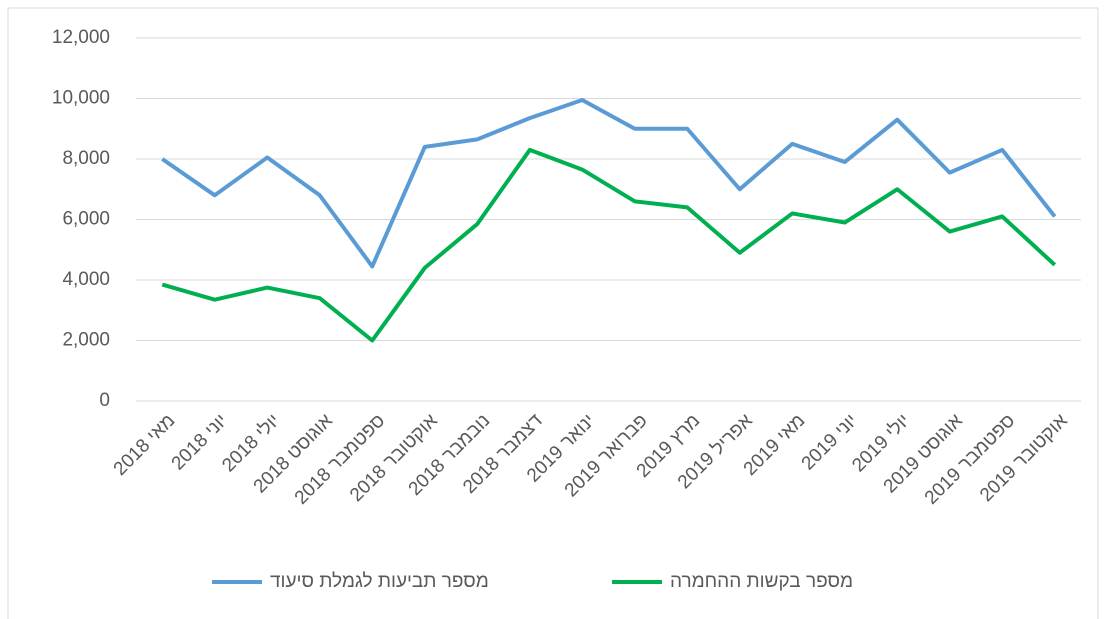  What do you see at coordinates (86, 279) in the screenshot?
I see `y-tick-label: 4,000` at bounding box center [86, 279].